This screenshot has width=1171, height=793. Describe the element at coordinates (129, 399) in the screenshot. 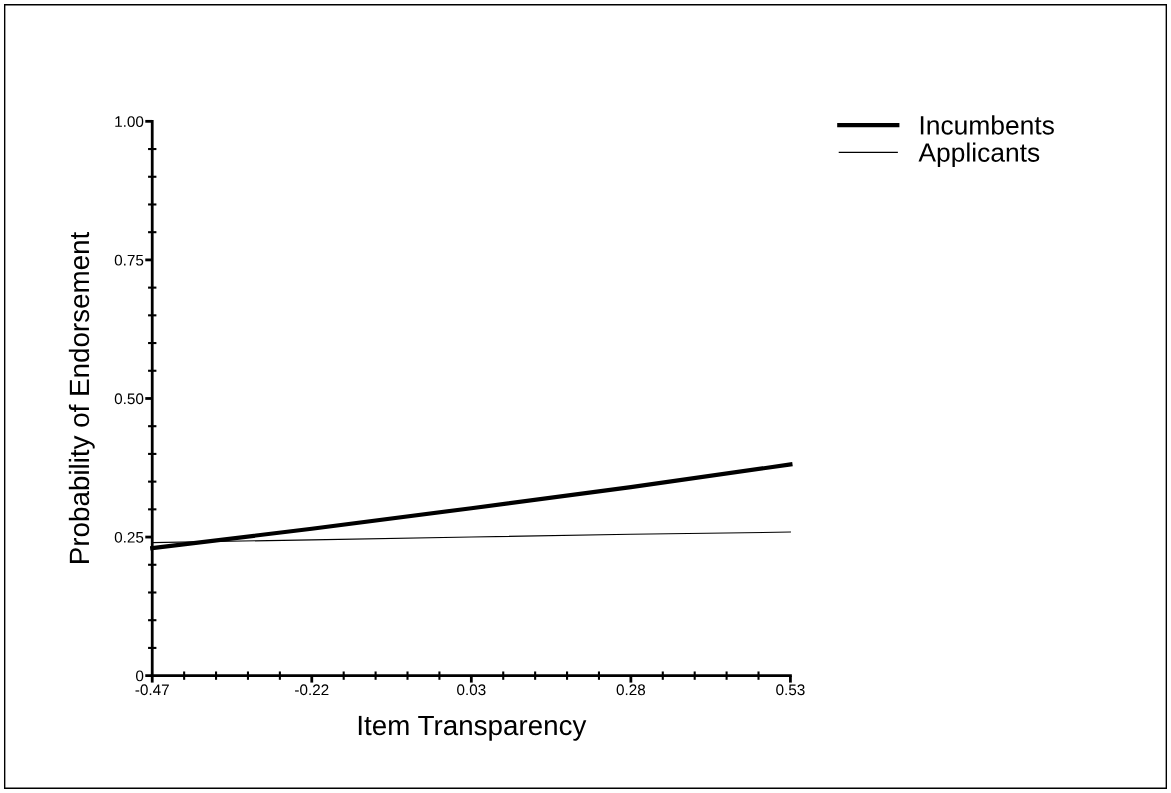

I see `y-tick-label: 0.50` at that location.